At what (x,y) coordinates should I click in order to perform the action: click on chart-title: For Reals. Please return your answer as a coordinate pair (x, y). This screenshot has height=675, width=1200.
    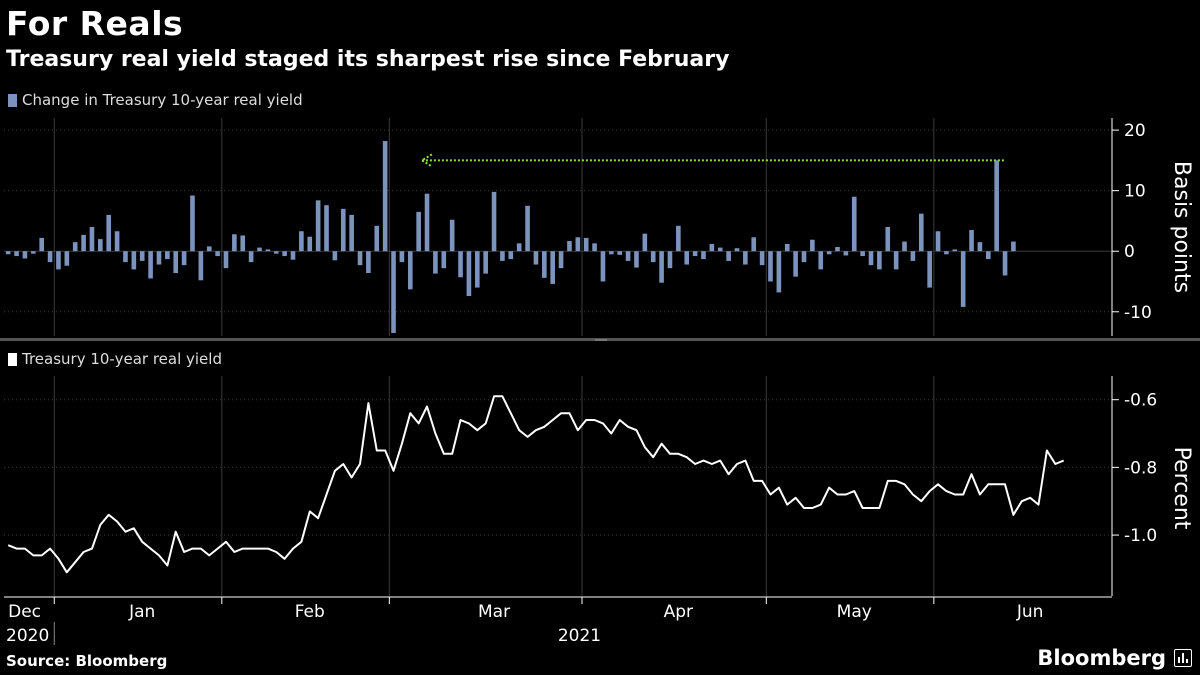
    Looking at the image, I should click on (95, 23).